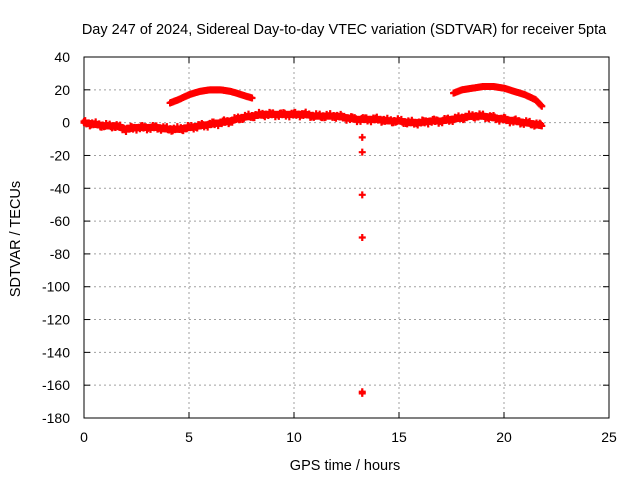  What do you see at coordinates (84, 437) in the screenshot?
I see `x-tick-label: 0` at bounding box center [84, 437].